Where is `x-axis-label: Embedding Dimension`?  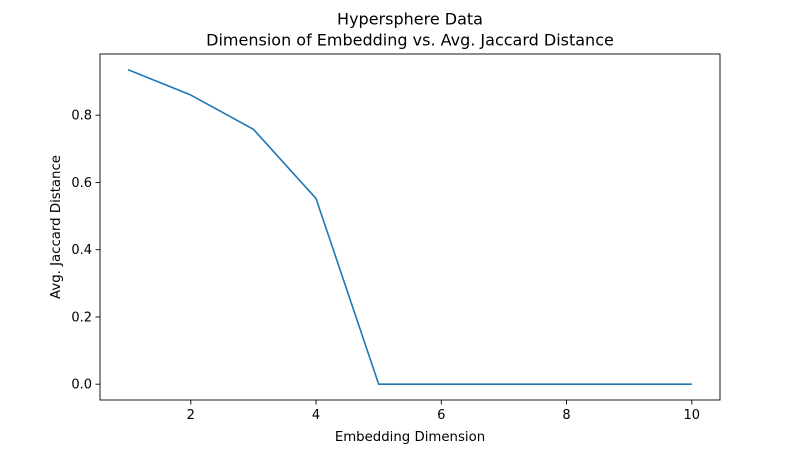
x-axis-label: Embedding Dimension is located at coordinates (410, 437).